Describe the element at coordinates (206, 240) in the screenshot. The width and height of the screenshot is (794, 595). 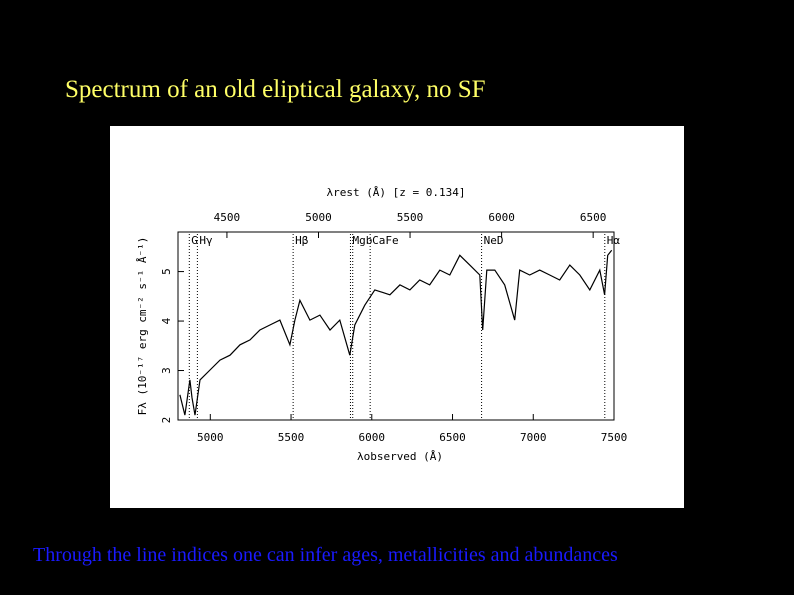
I see `spectral-line-label: Hγ` at that location.